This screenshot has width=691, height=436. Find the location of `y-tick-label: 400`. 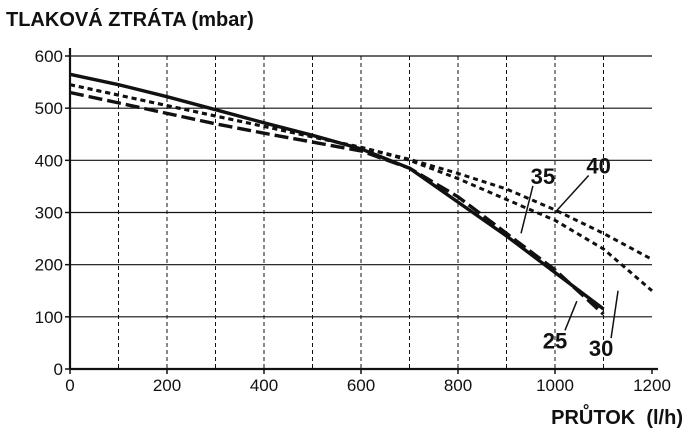

y-tick-label: 400 is located at coordinates (49, 160).